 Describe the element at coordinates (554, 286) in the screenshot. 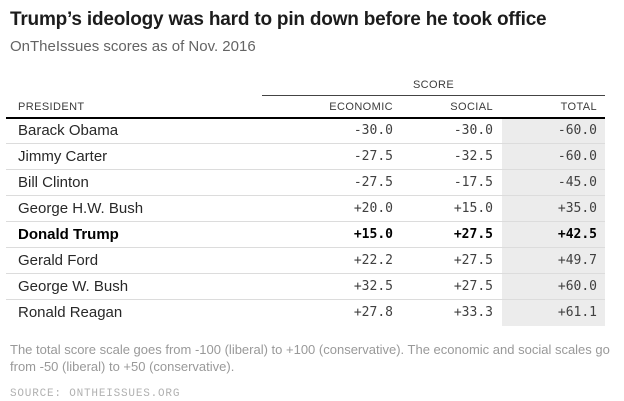

I see `cell-total: +60.0` at that location.